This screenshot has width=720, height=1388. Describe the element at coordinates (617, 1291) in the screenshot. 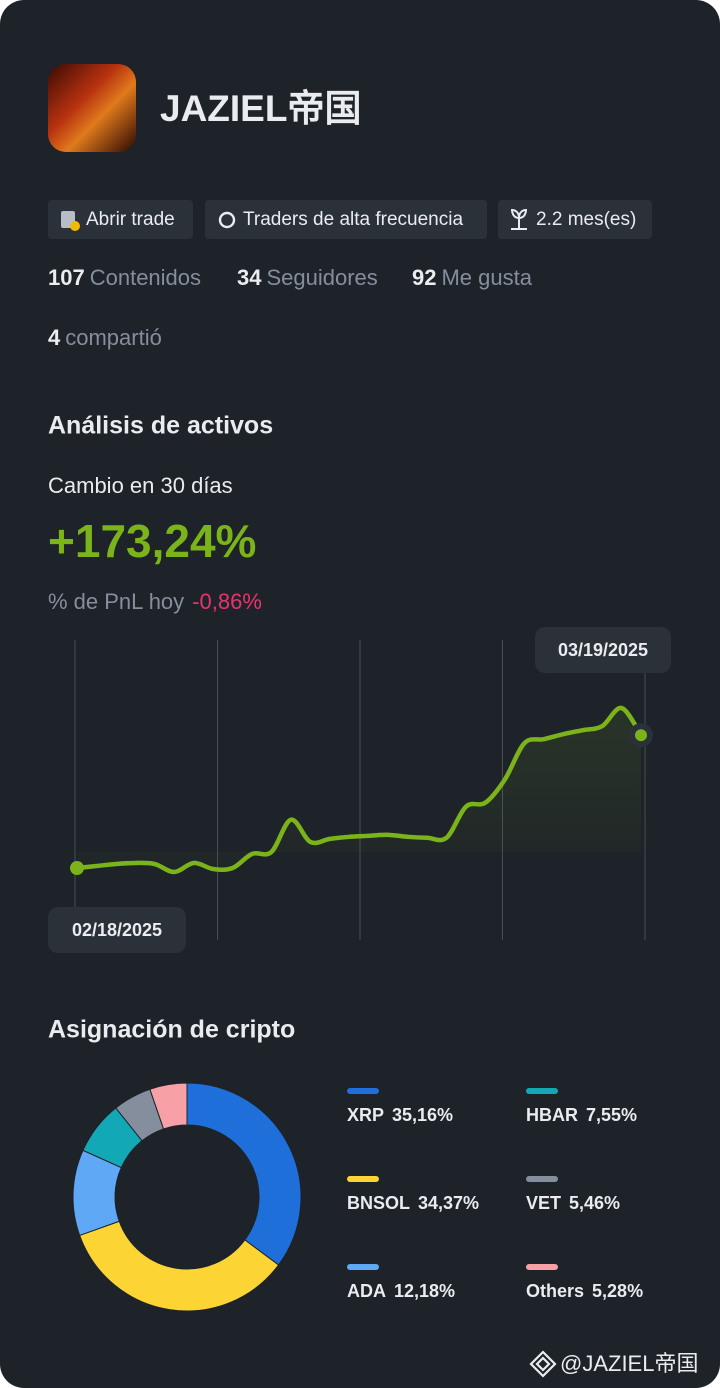

I see `legend-value: 5,28%` at that location.